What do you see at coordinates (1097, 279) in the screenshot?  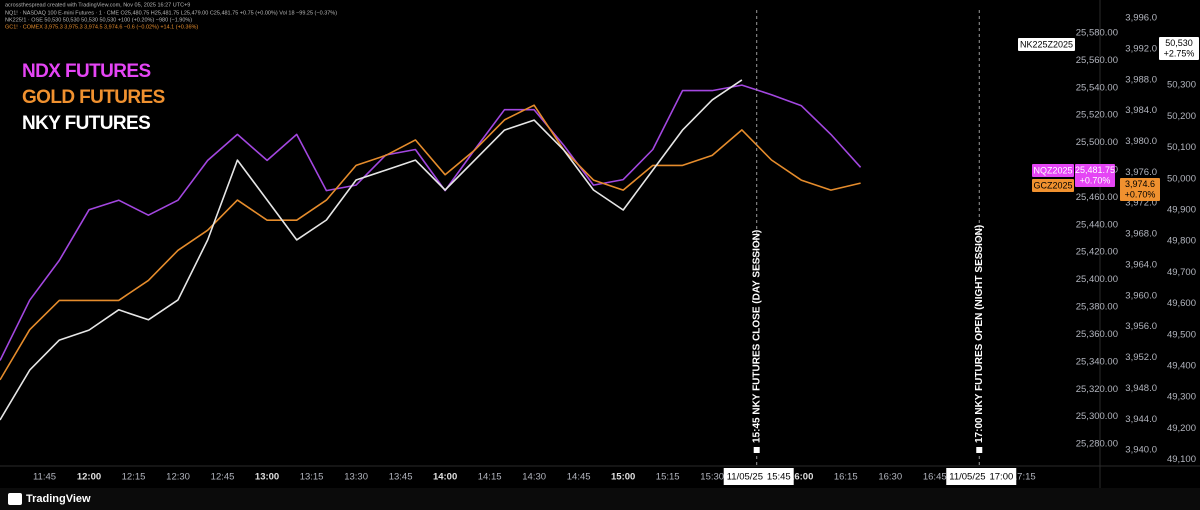 I see `y-tick-label: 25,400.00` at bounding box center [1097, 279].